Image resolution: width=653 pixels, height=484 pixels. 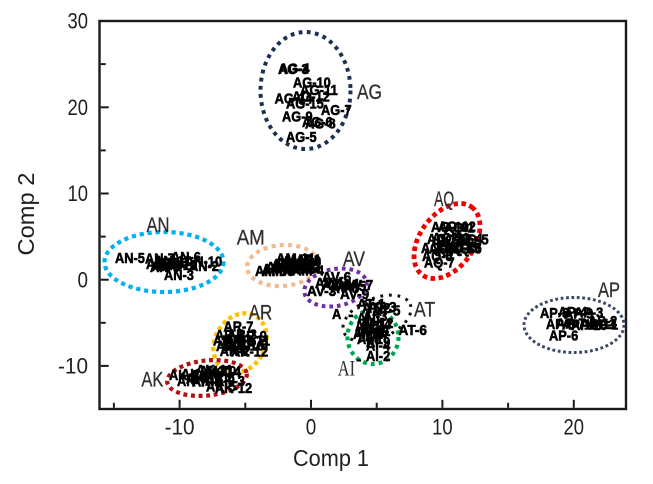 I want to click on svg-text: AQ-2, so click(x=442, y=239).